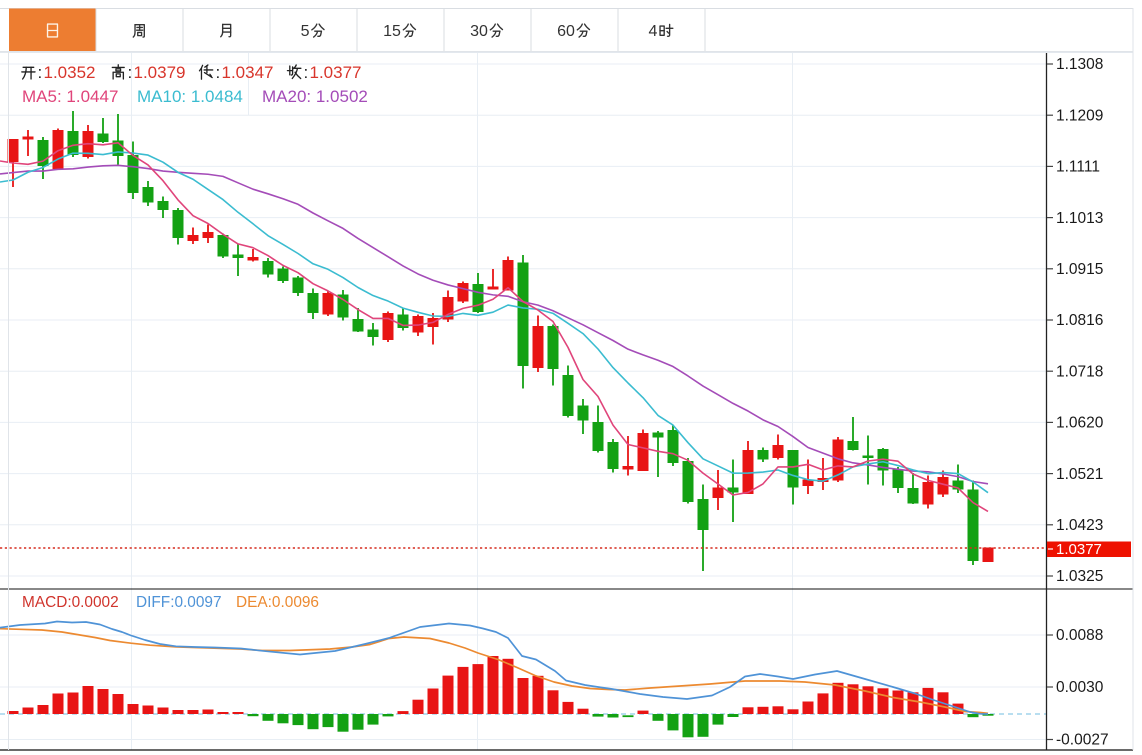 The width and height of the screenshot is (1142, 755). Describe the element at coordinates (1082, 740) in the screenshot. I see `svg-text: -0.0027` at that location.